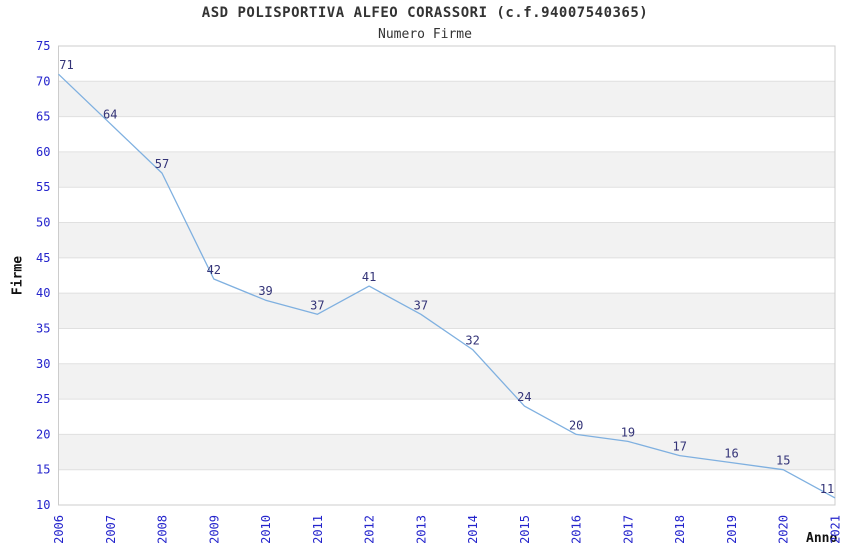 This screenshot has width=850, height=550. What do you see at coordinates (679, 447) in the screenshot?
I see `data-point-label: 17` at bounding box center [679, 447].